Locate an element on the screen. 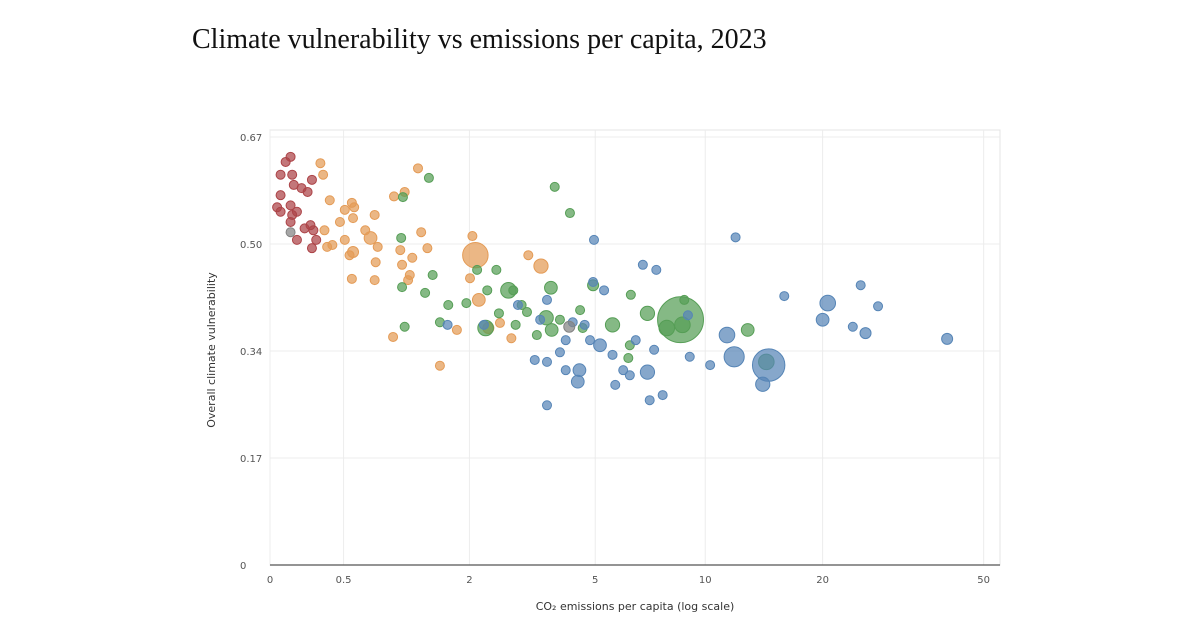  x-tick-label: 10 is located at coordinates (705, 580).